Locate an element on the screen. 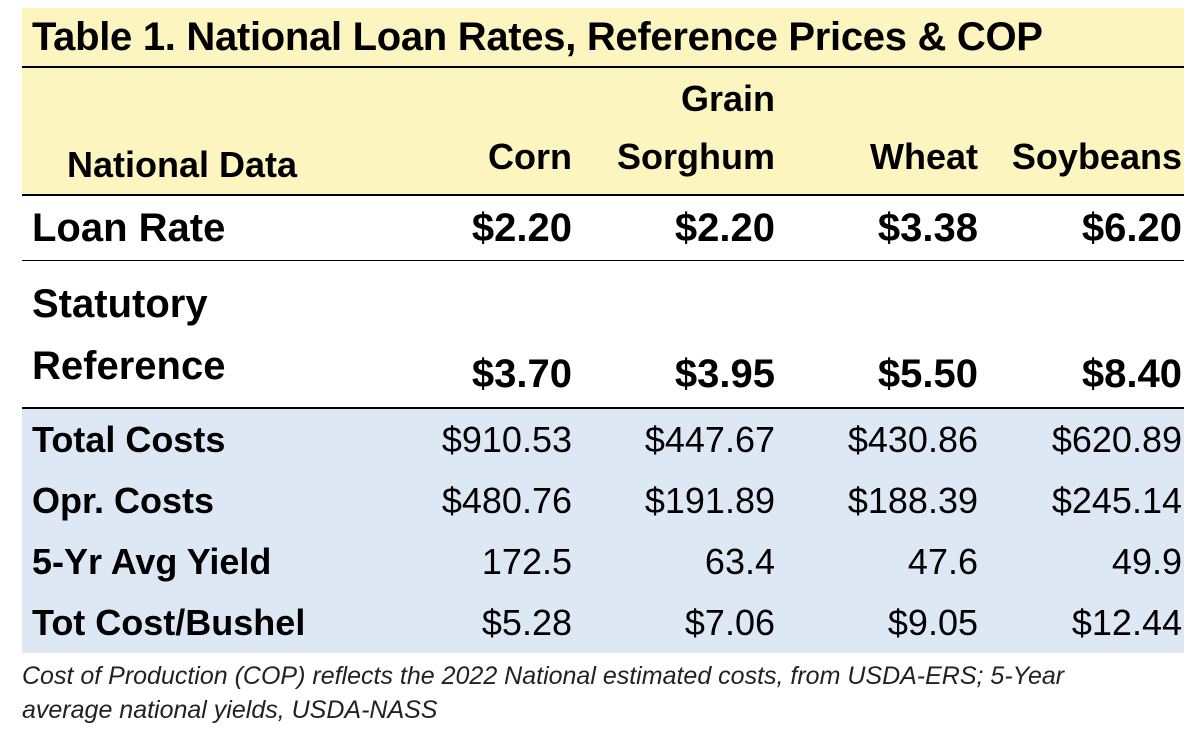  cell-total-corn: $910.53 is located at coordinates (490, 438).